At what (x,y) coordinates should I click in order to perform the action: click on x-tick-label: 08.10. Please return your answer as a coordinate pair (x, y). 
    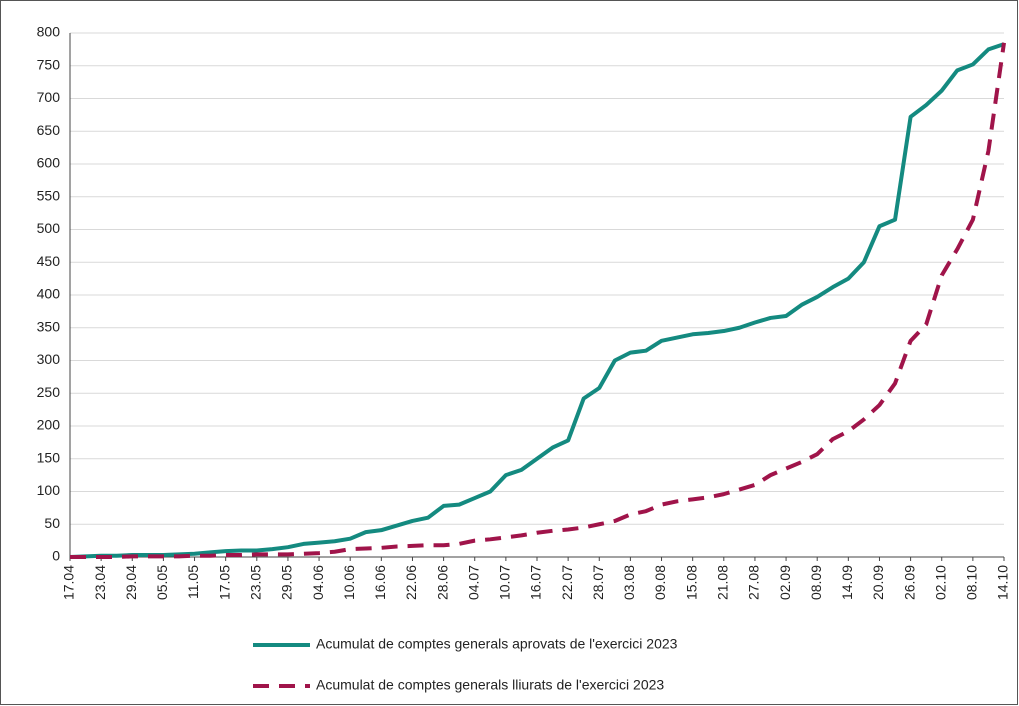
    Looking at the image, I should click on (972, 582).